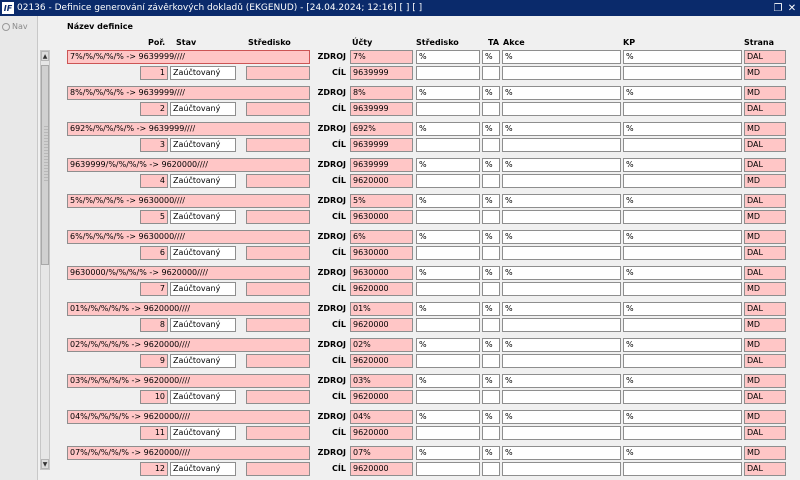 The image size is (800, 480). What do you see at coordinates (381, 165) in the screenshot?
I see `zdroj-ucty-field: 9639999` at bounding box center [381, 165].